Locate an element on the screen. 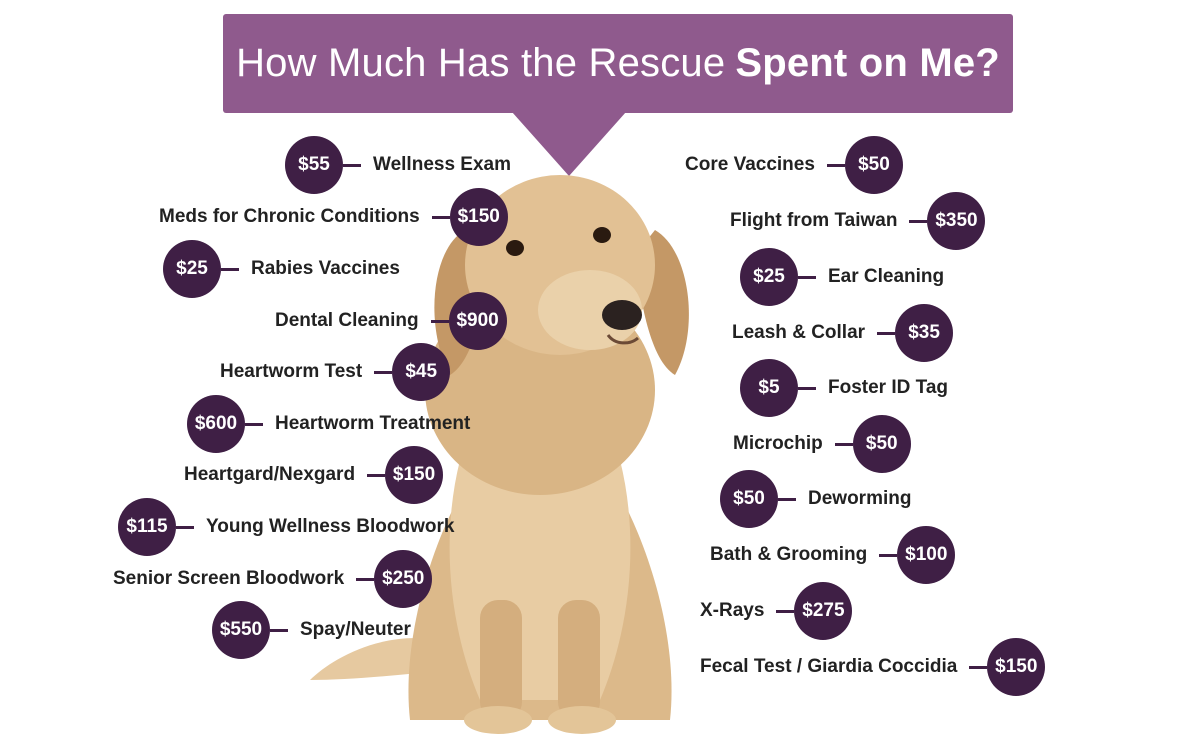 The height and width of the screenshot is (750, 1200). price-badge: $600 is located at coordinates (216, 424).